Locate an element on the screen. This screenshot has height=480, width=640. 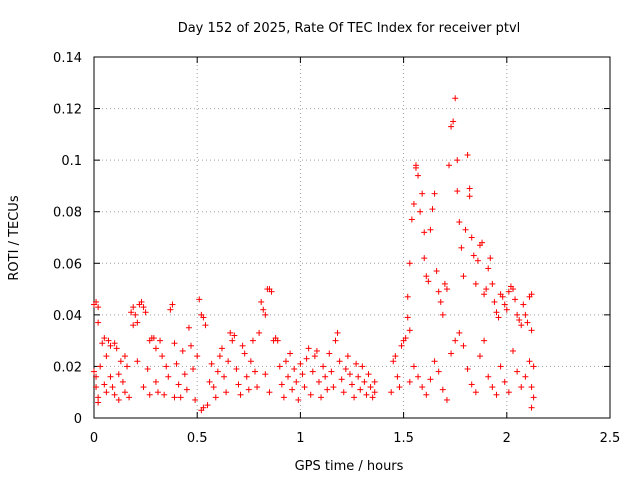
y-tick-label: 0 is located at coordinates (78, 419).